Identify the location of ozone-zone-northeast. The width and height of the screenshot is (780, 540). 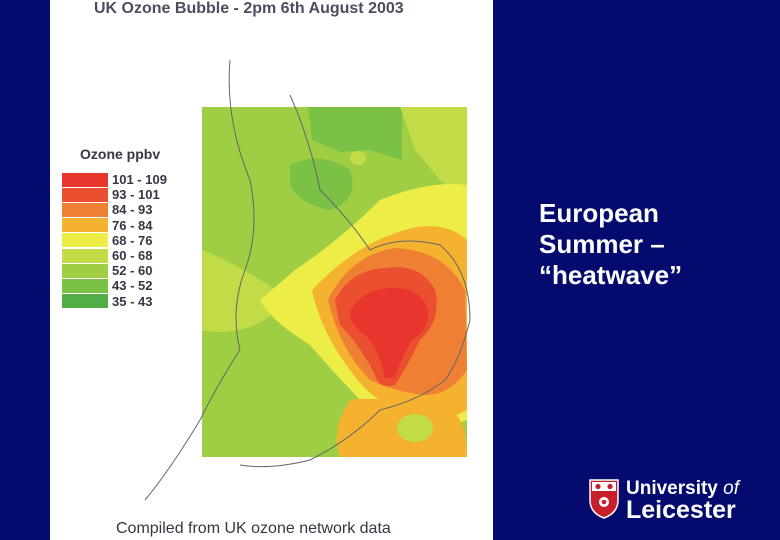
(433, 153).